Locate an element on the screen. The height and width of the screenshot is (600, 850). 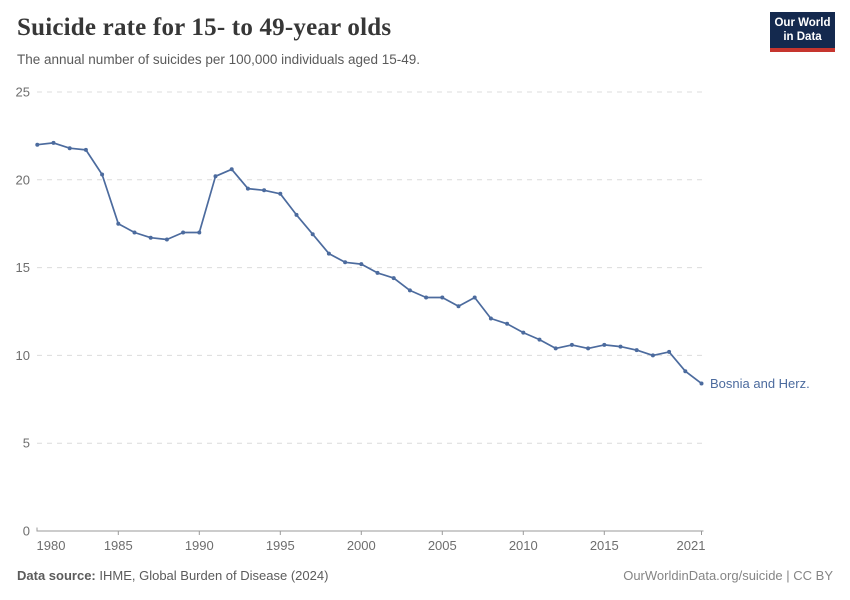
x-tick-label: 1980 is located at coordinates (51, 545).